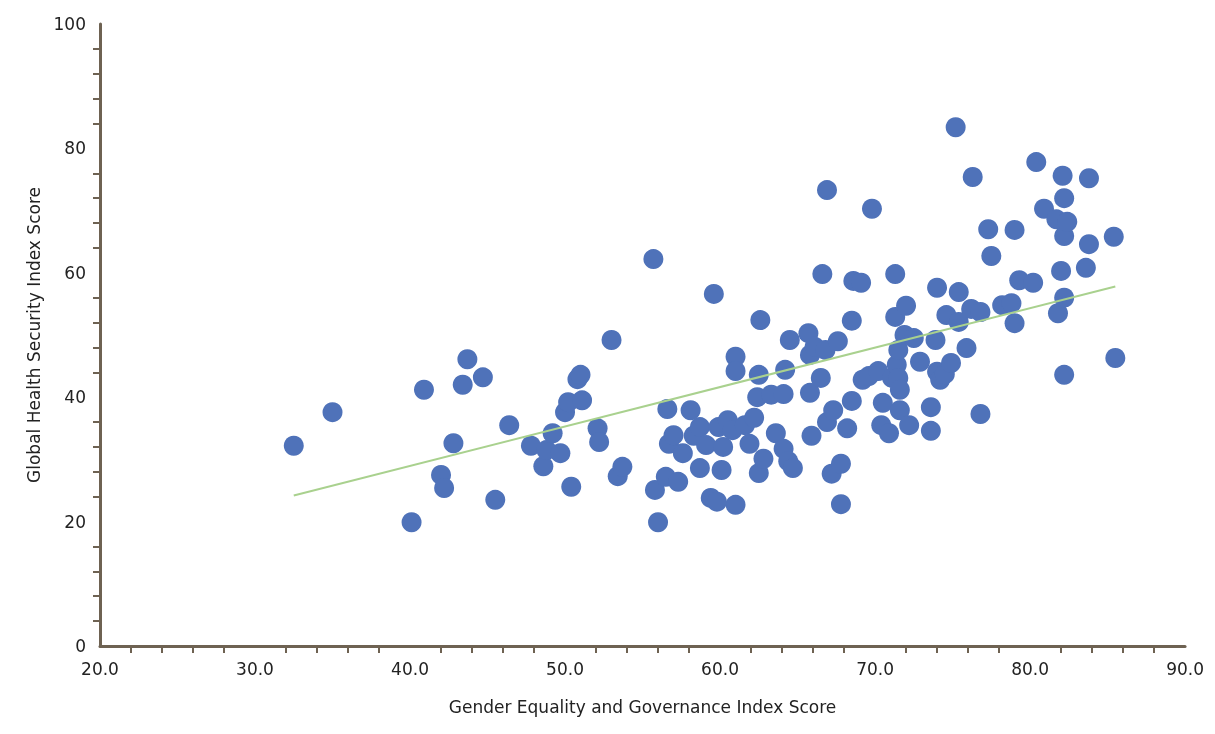  What do you see at coordinates (642, 706) in the screenshot?
I see `x-axis-title: Gender Equality and Governance Index Score` at bounding box center [642, 706].